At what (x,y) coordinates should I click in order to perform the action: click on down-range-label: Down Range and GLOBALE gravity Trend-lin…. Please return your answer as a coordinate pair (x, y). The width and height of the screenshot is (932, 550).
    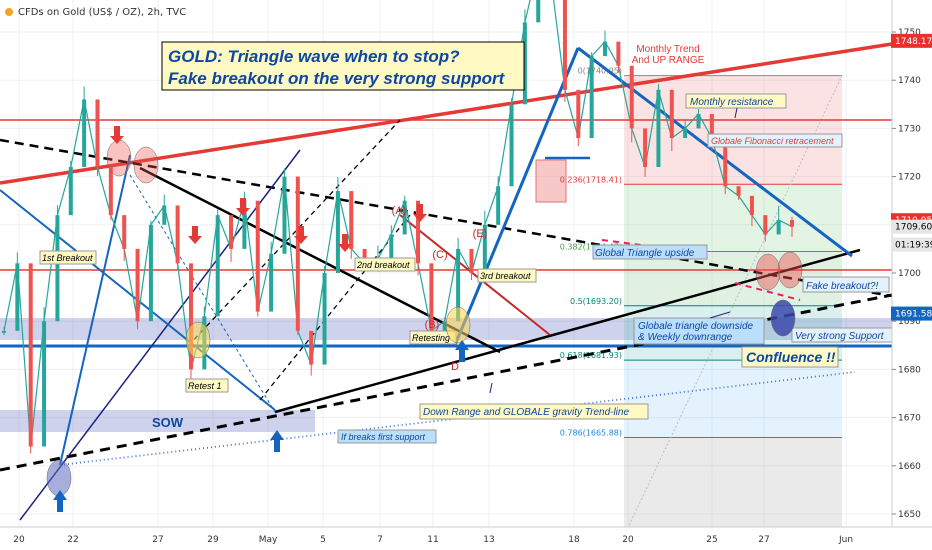
    Looking at the image, I should click on (526, 412).